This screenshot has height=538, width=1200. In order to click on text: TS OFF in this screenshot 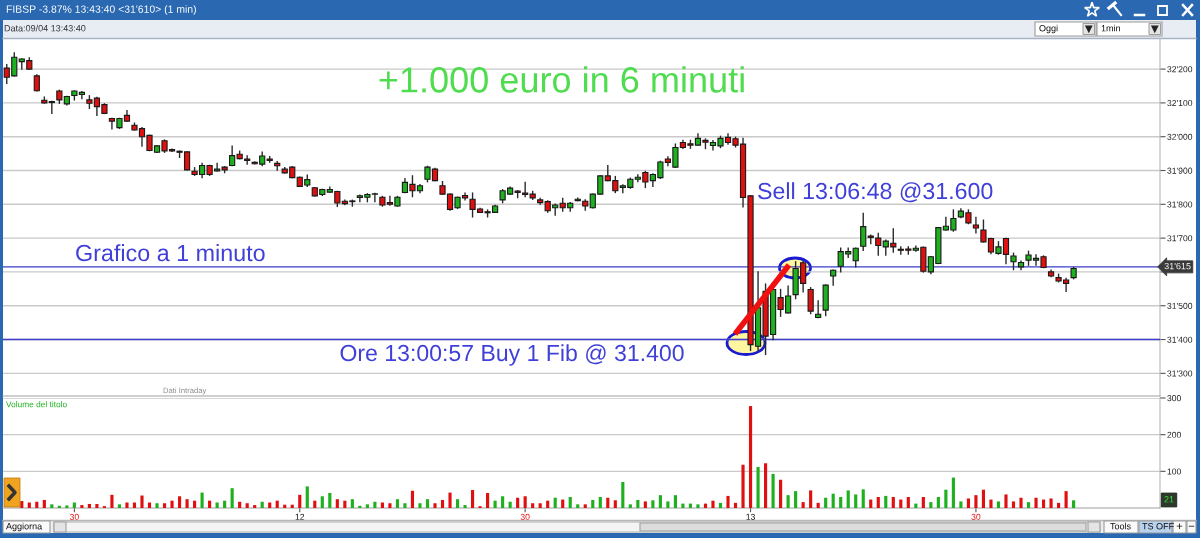, I will do `click(1158, 526)`.